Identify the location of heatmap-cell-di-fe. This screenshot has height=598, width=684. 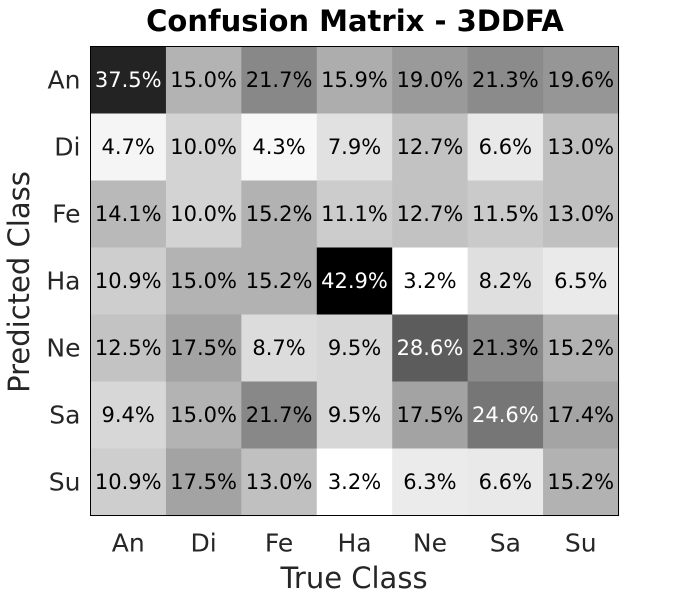
(279, 147).